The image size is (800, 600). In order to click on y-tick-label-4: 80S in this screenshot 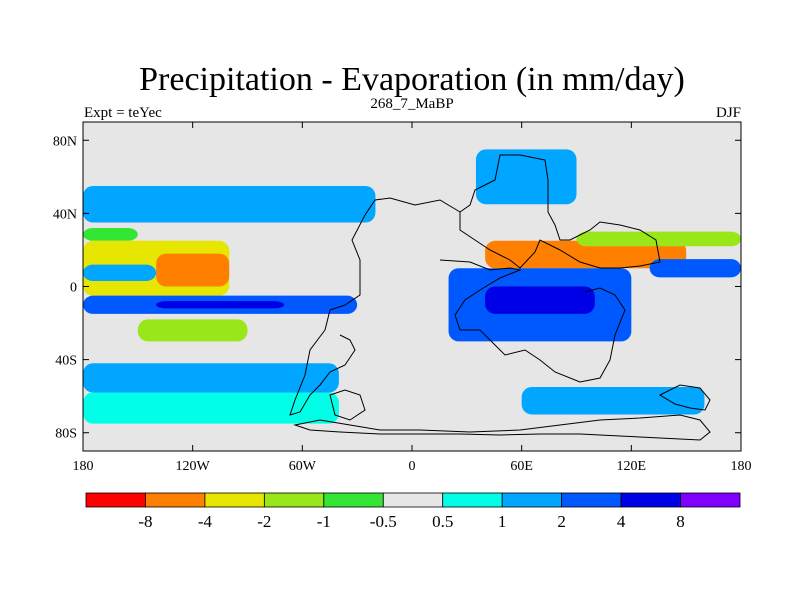, I will do `click(66, 434)`.